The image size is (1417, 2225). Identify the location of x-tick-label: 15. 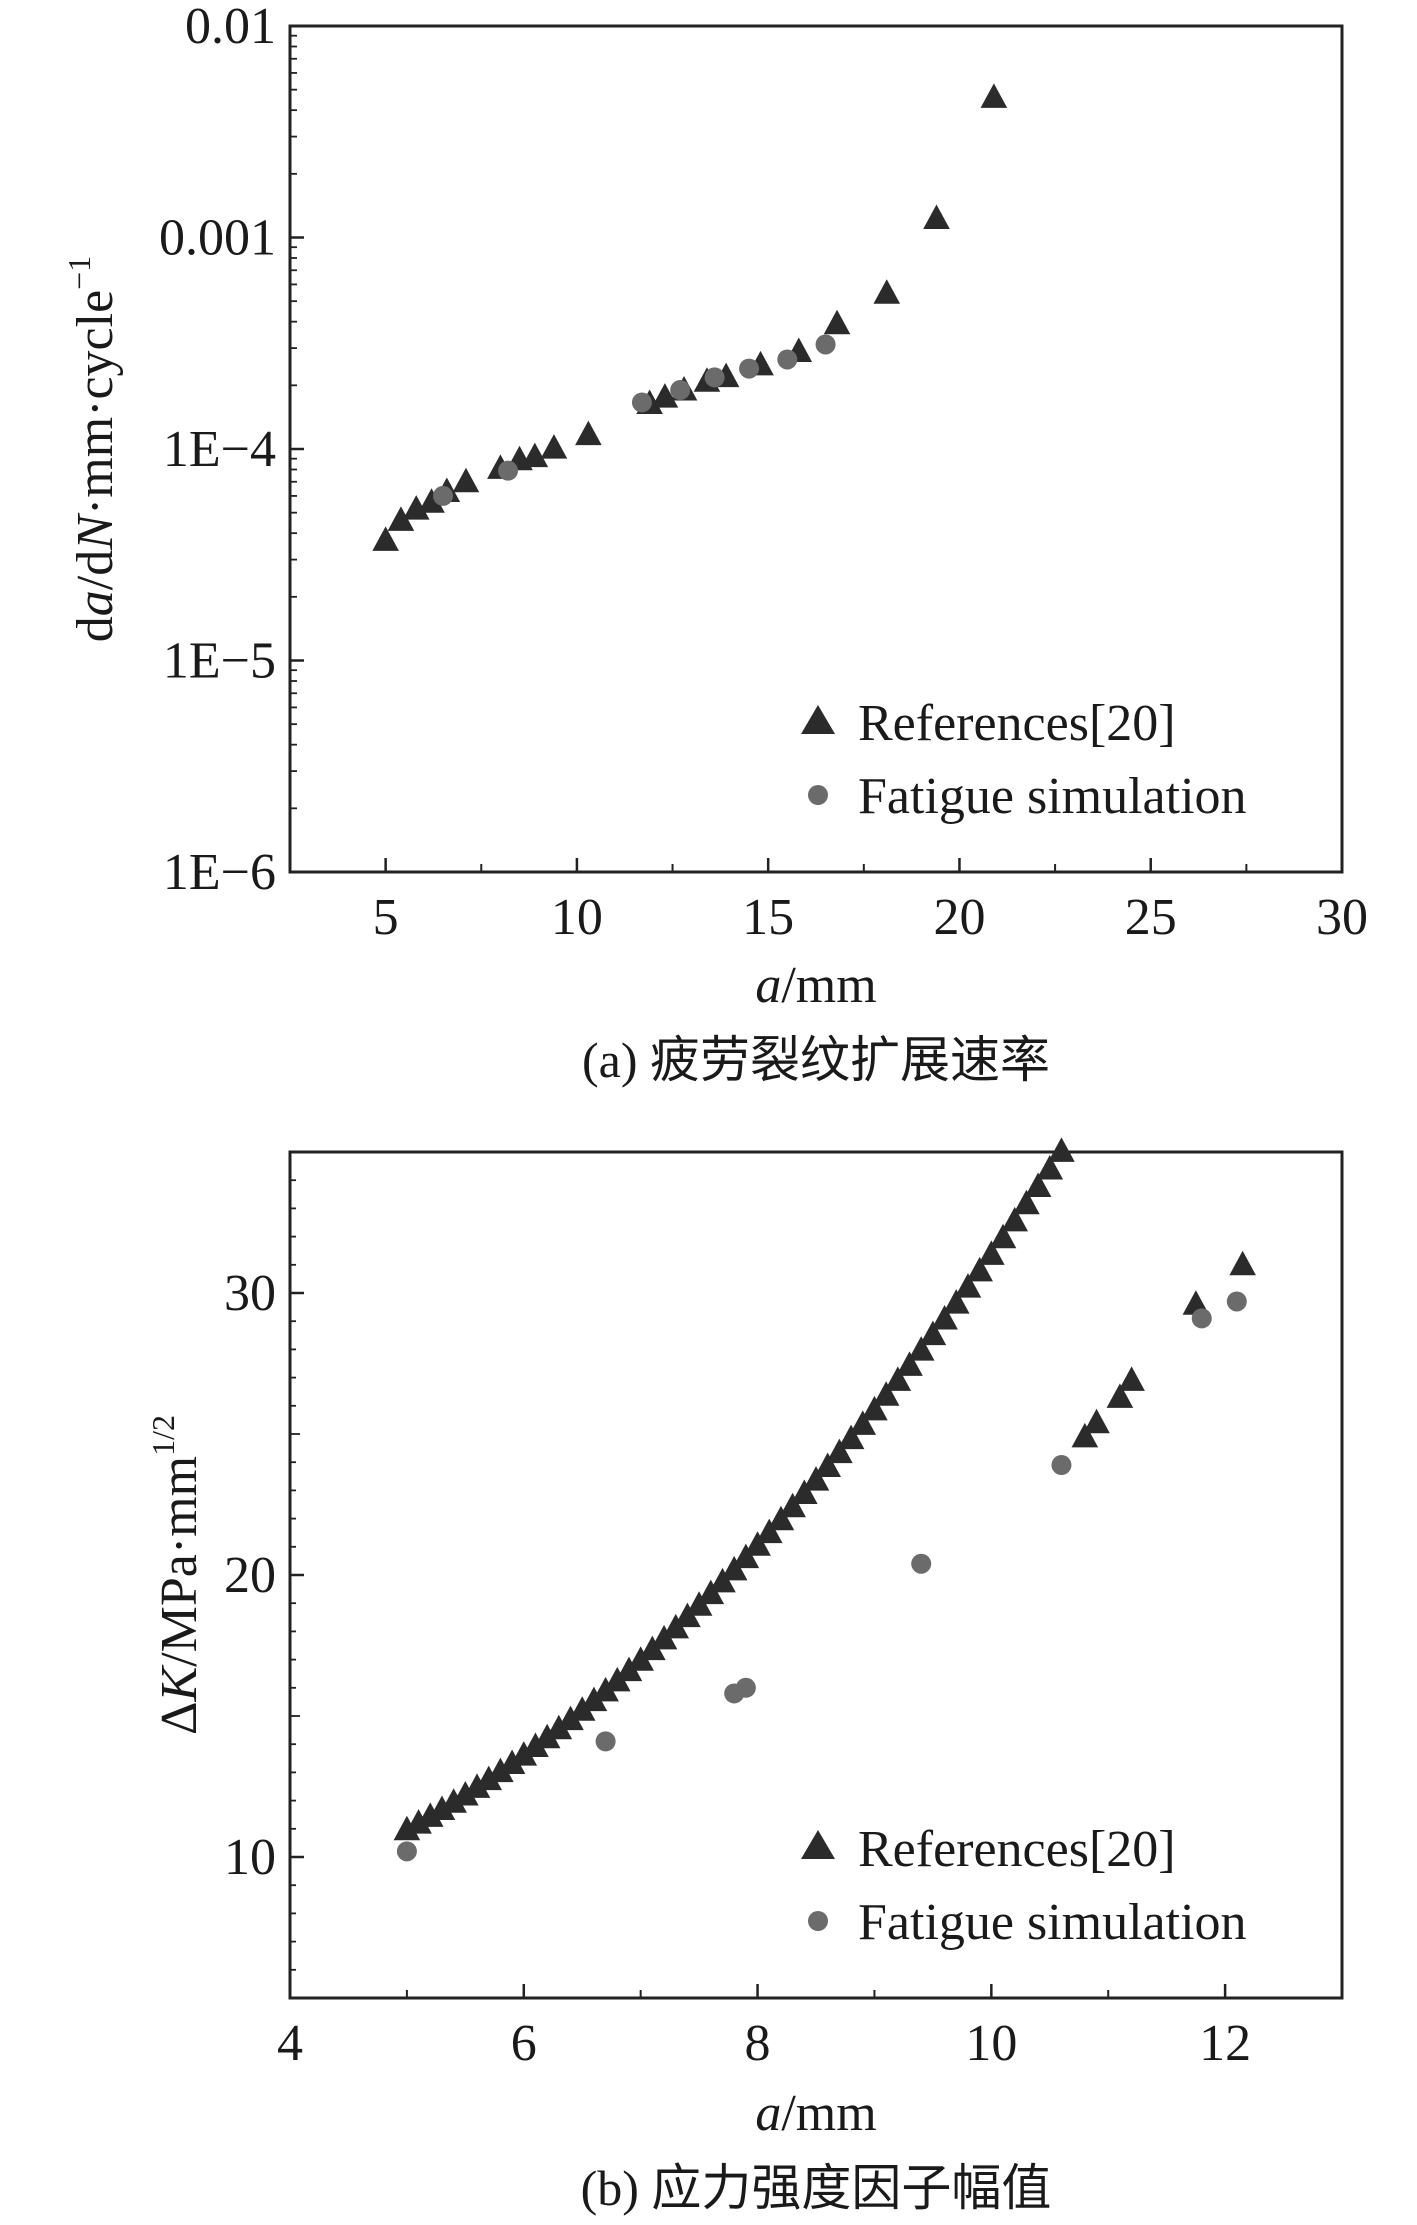
(768, 917).